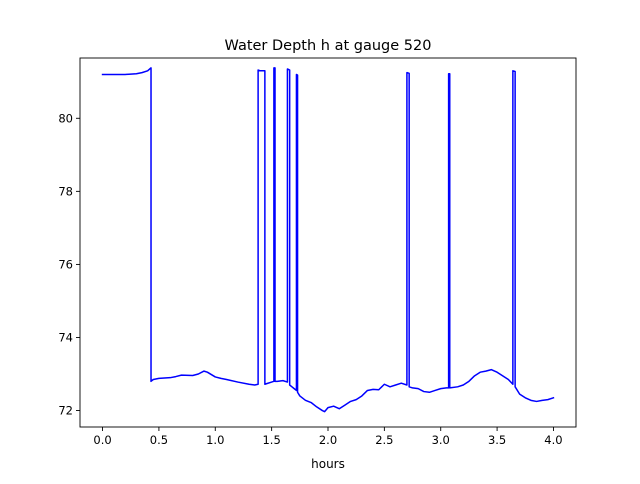 This screenshot has width=640, height=484. What do you see at coordinates (497, 440) in the screenshot?
I see `x-tick-label: 3.5` at bounding box center [497, 440].